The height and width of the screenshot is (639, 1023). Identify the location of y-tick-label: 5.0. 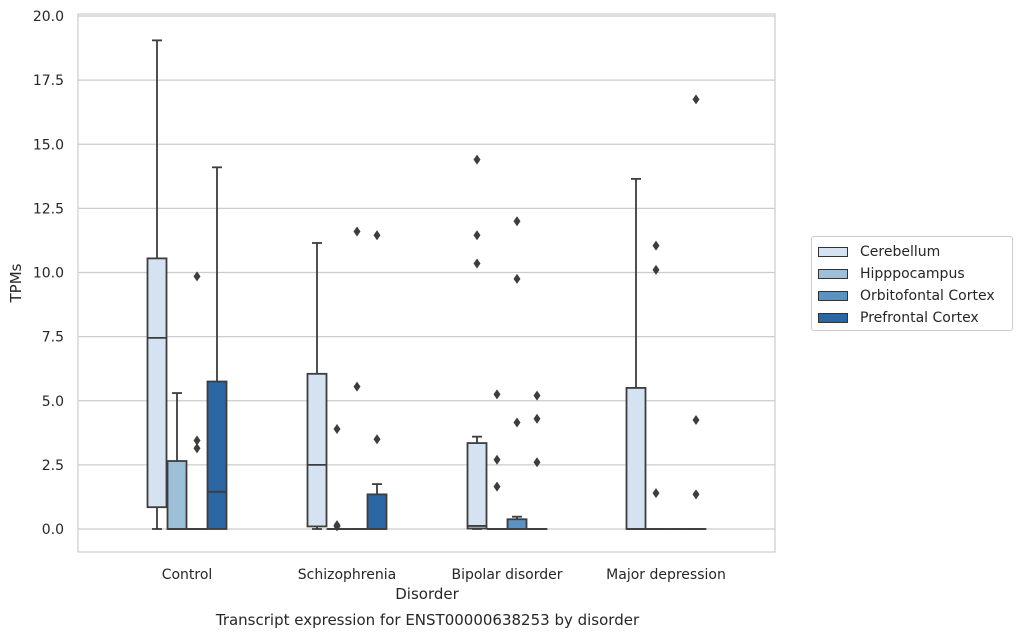
(53, 402).